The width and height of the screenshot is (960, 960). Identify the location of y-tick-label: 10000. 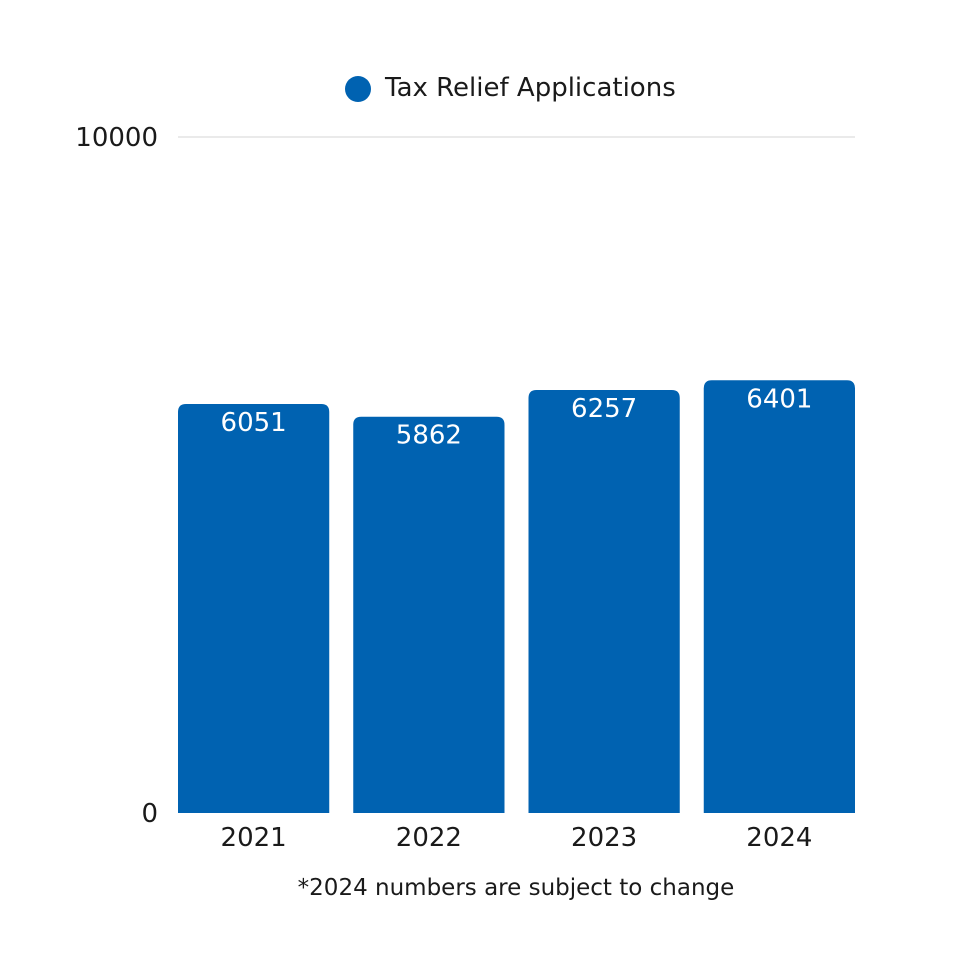
(116, 138).